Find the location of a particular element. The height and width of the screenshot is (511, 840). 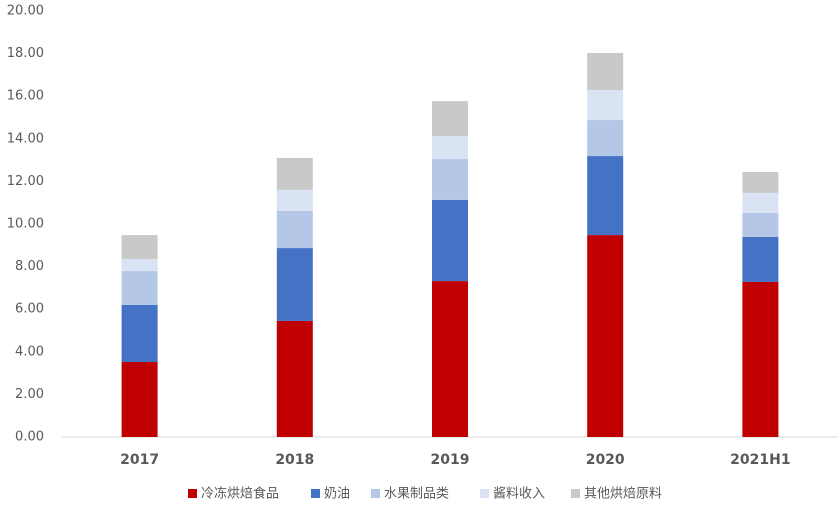

legend-label: 水果制品类 is located at coordinates (416, 494).